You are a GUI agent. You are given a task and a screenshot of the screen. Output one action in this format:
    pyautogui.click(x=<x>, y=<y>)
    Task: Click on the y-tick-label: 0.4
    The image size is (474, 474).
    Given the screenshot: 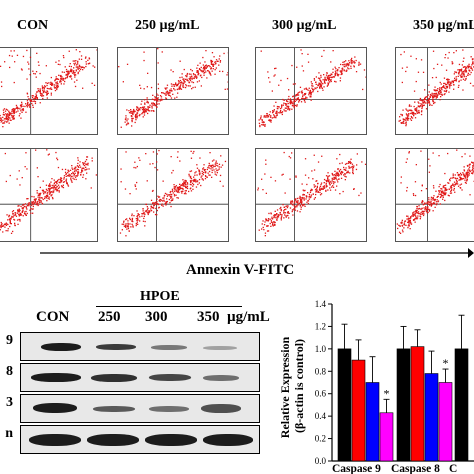 What is the action you would take?
    pyautogui.click(x=321, y=416)
    